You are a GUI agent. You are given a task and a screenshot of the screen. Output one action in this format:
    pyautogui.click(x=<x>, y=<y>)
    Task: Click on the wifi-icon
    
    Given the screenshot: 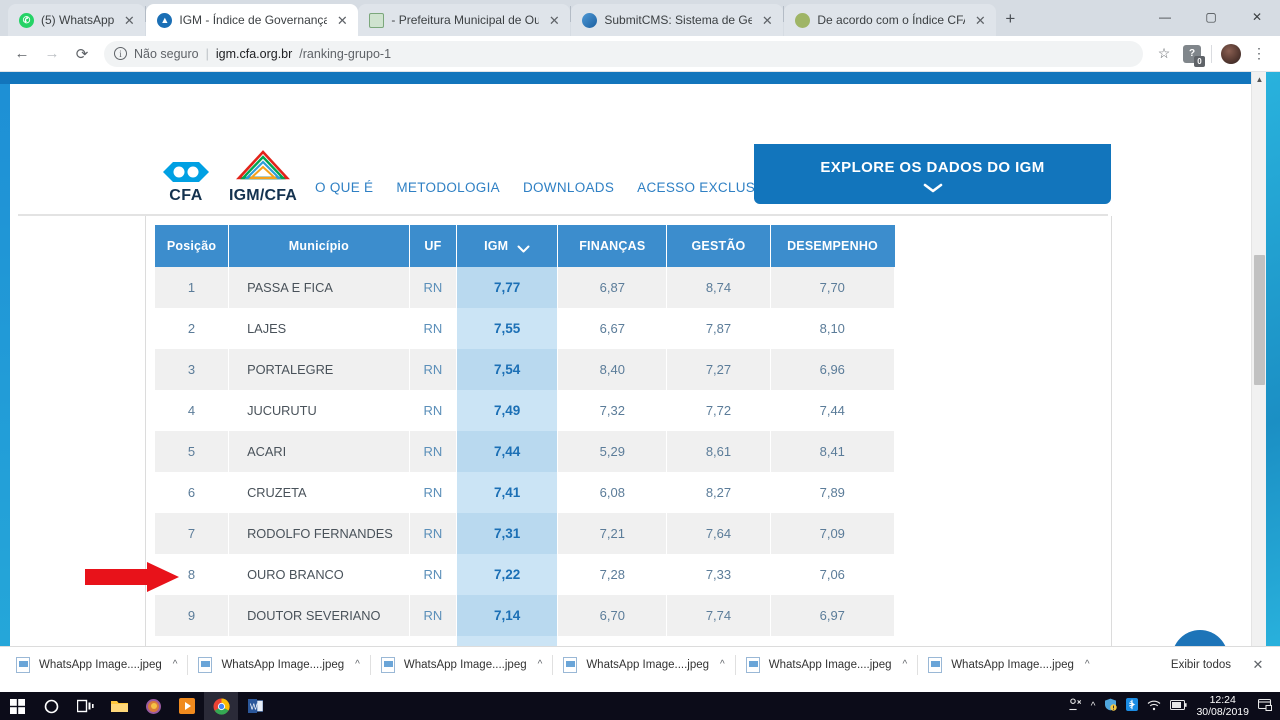 What is the action you would take?
    pyautogui.click(x=1154, y=706)
    